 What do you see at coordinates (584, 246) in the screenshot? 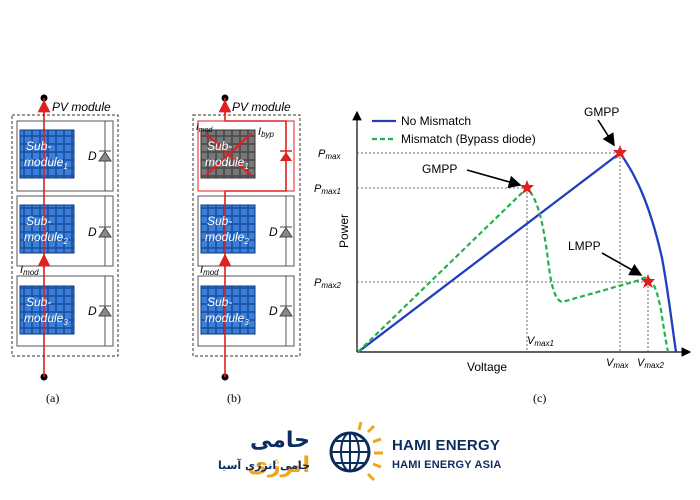
I see `lmpp-label: LMPP` at bounding box center [584, 246].